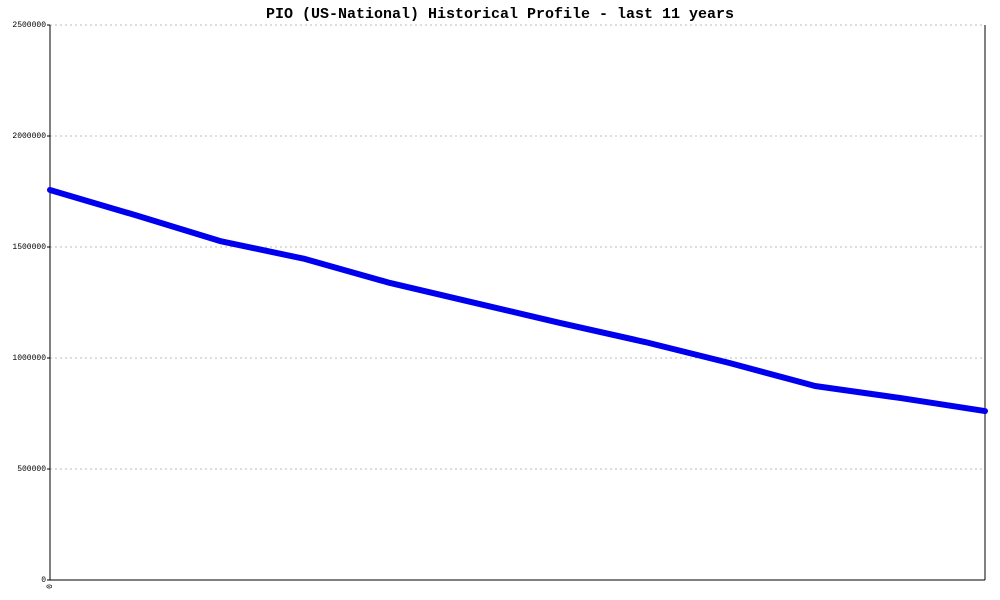 The width and height of the screenshot is (1000, 600). What do you see at coordinates (43, 580) in the screenshot?
I see `y-tick-label: 0` at bounding box center [43, 580].